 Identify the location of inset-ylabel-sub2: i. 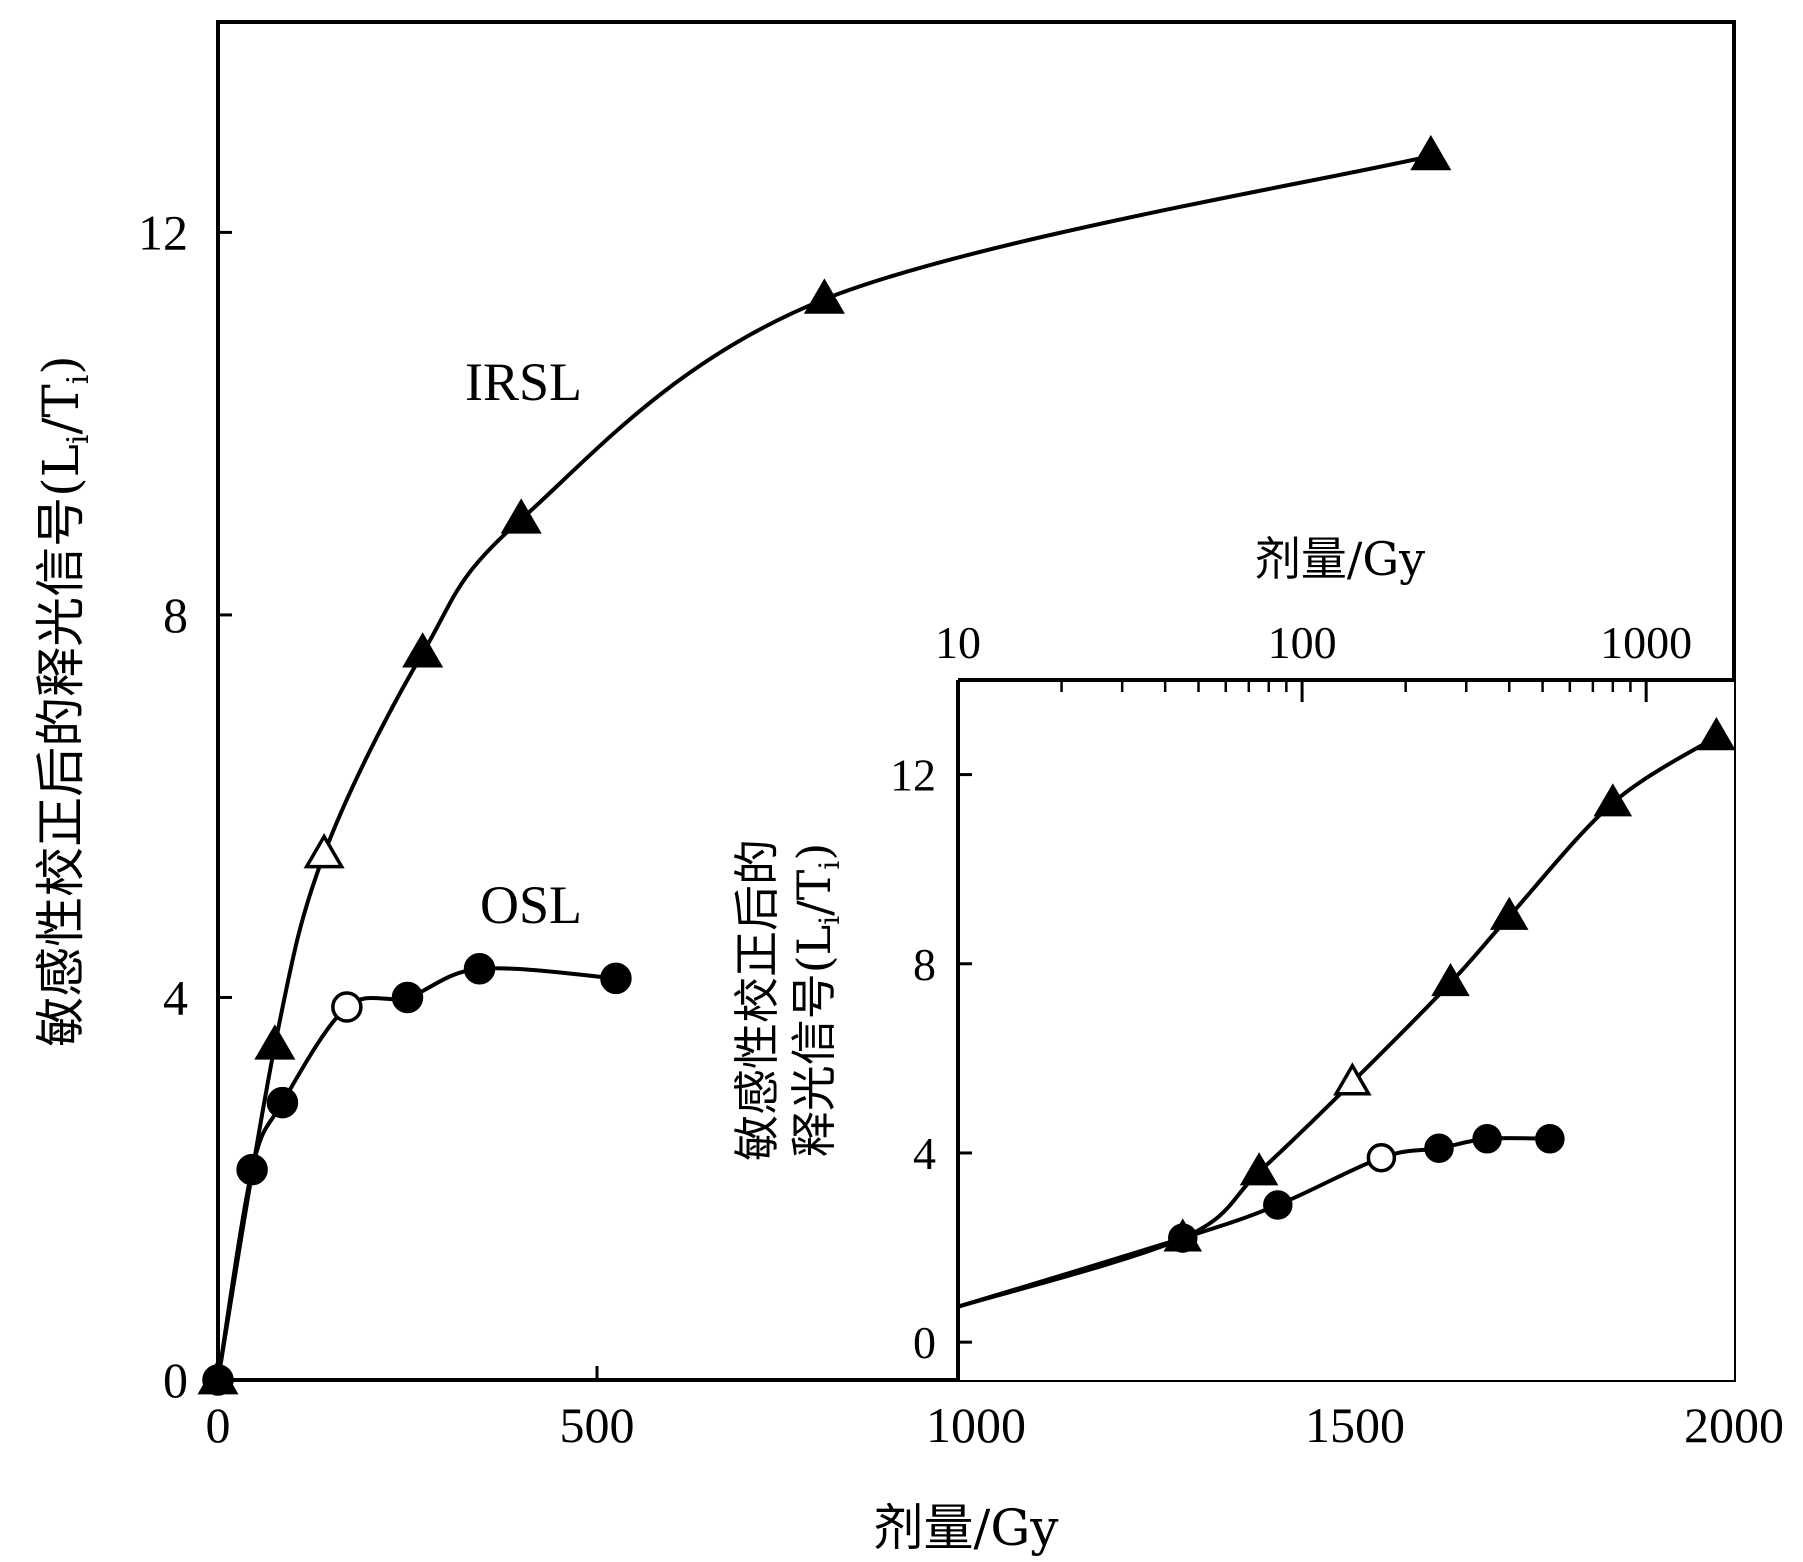
(829, 865).